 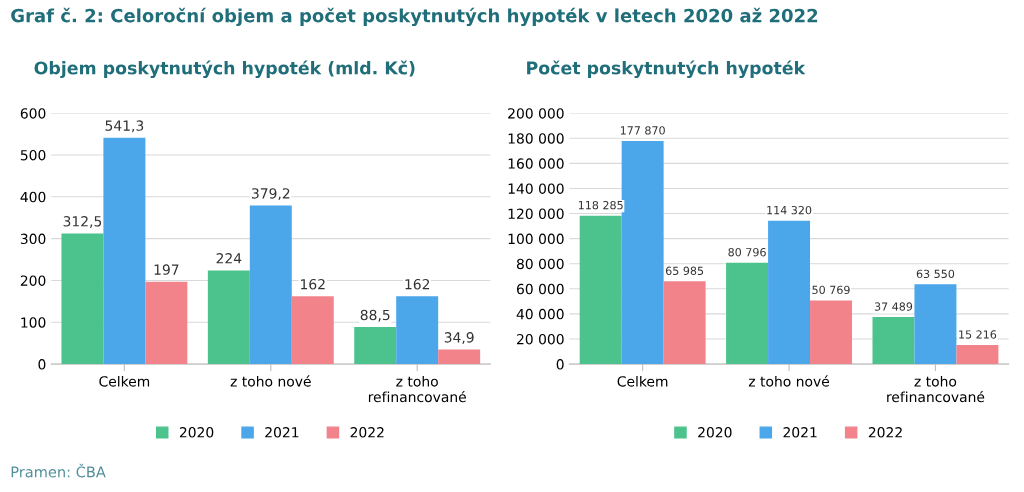 What do you see at coordinates (166, 269) in the screenshot?
I see `data-label: 197` at bounding box center [166, 269].